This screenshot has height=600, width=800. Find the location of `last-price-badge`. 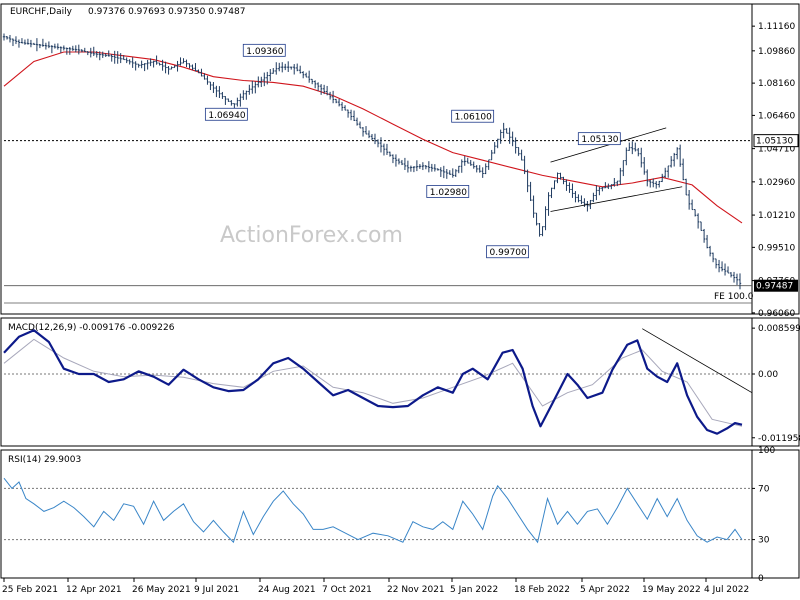

last-price-badge is located at coordinates (776, 285).